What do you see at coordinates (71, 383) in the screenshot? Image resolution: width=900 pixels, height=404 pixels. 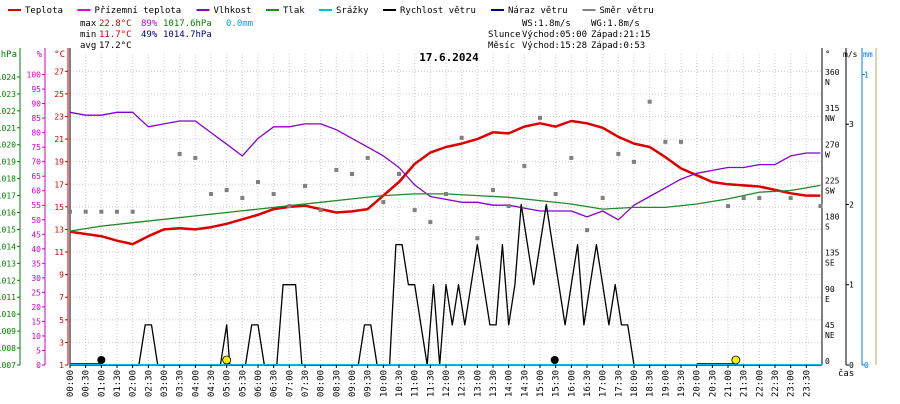 I see `x-tick-label: 00:00` at bounding box center [71, 383].